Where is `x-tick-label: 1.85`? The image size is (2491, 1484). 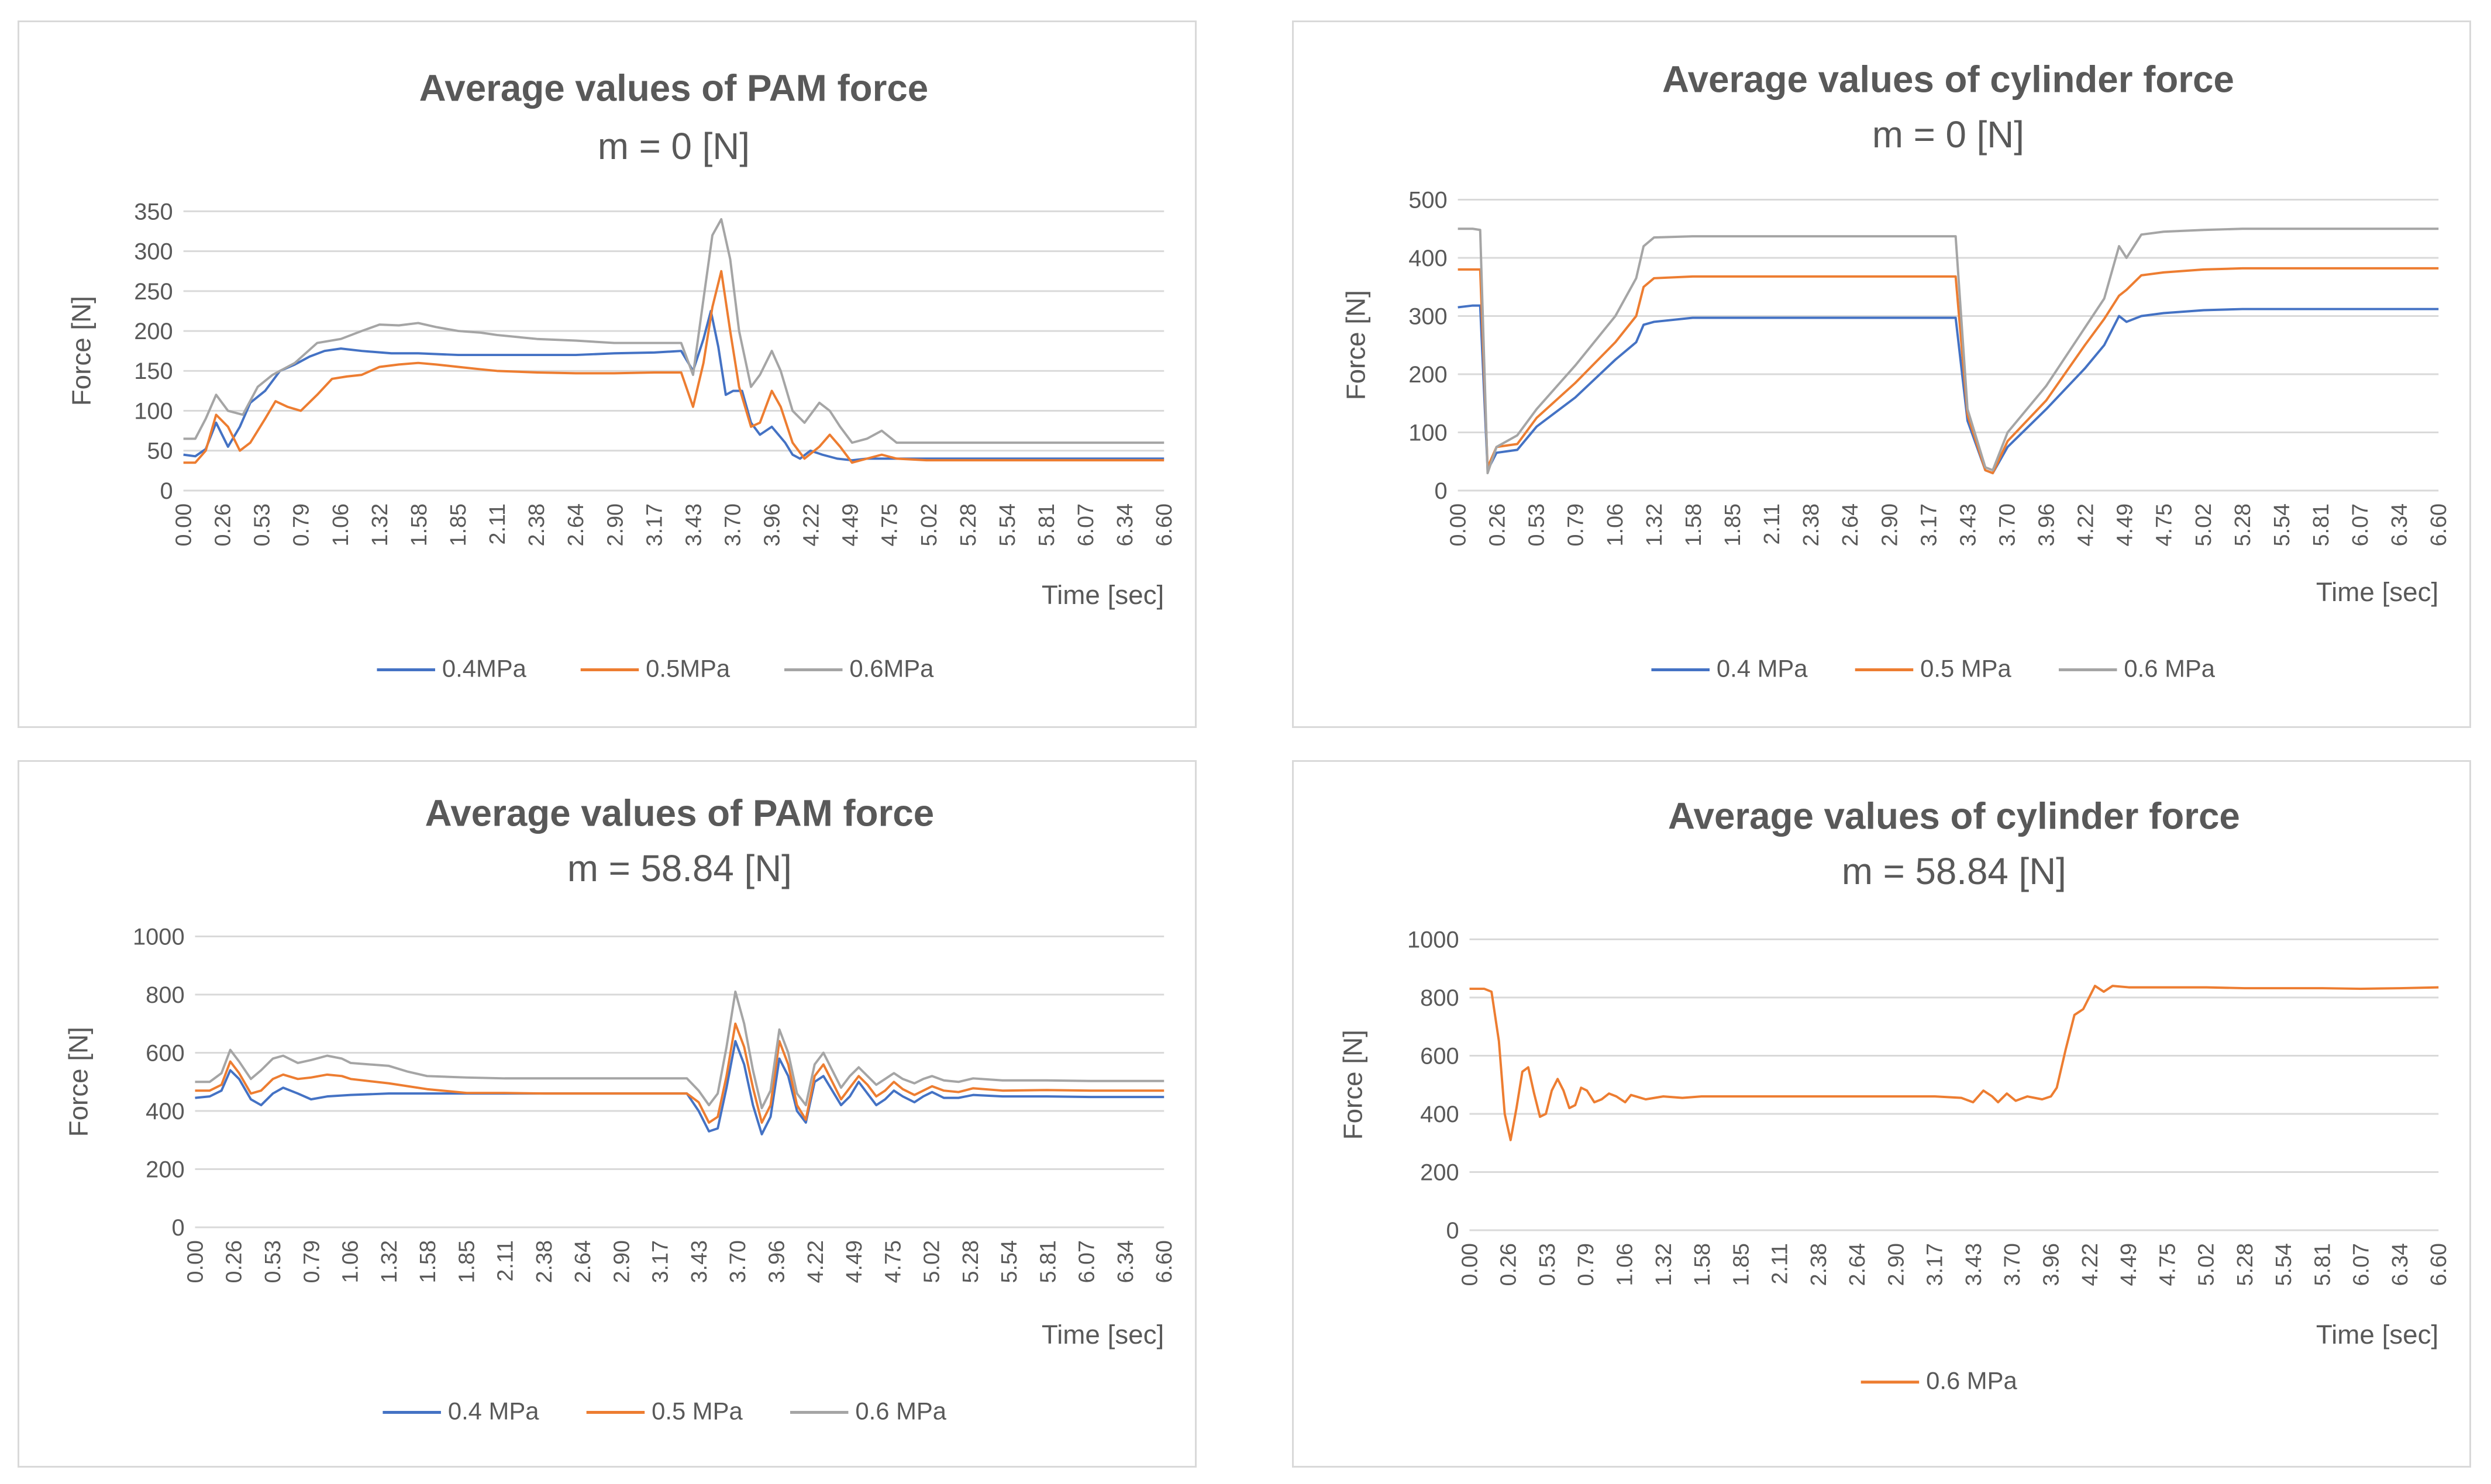
x-tick-label: 1.85 is located at coordinates (1741, 1264).